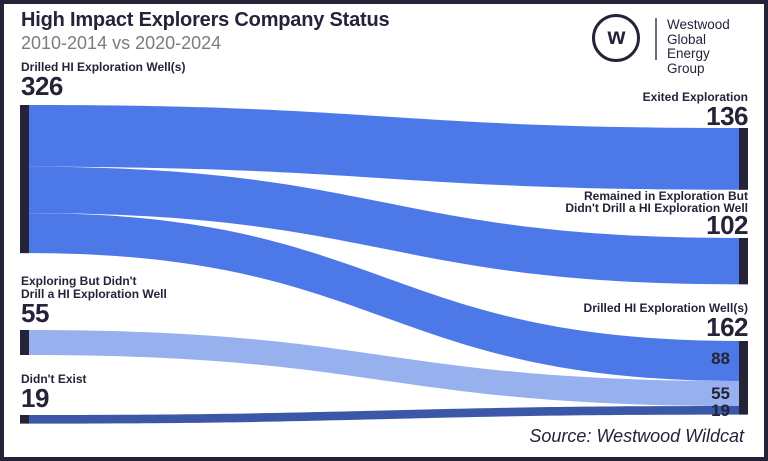 The height and width of the screenshot is (461, 768). What do you see at coordinates (720, 393) in the screenshot?
I see `segment-label-55: 55` at bounding box center [720, 393].